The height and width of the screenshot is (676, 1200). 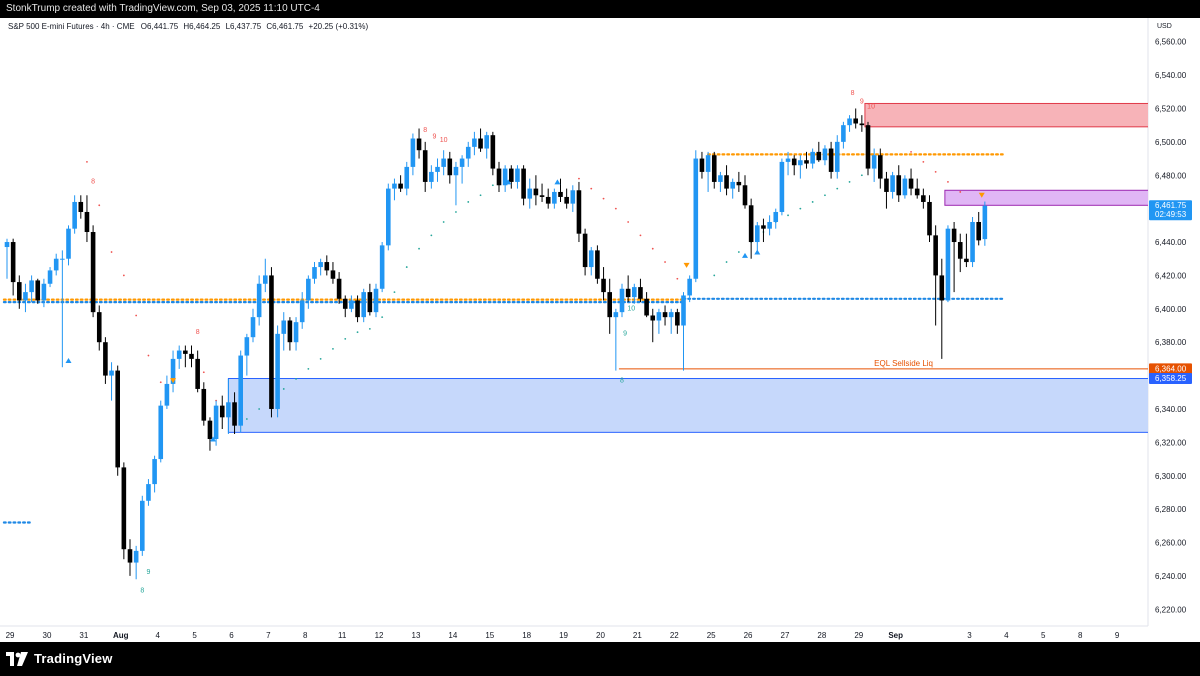 What do you see at coordinates (903, 363) in the screenshot?
I see `eql-sellside-liq-label: EQL Sellside Liq` at bounding box center [903, 363].